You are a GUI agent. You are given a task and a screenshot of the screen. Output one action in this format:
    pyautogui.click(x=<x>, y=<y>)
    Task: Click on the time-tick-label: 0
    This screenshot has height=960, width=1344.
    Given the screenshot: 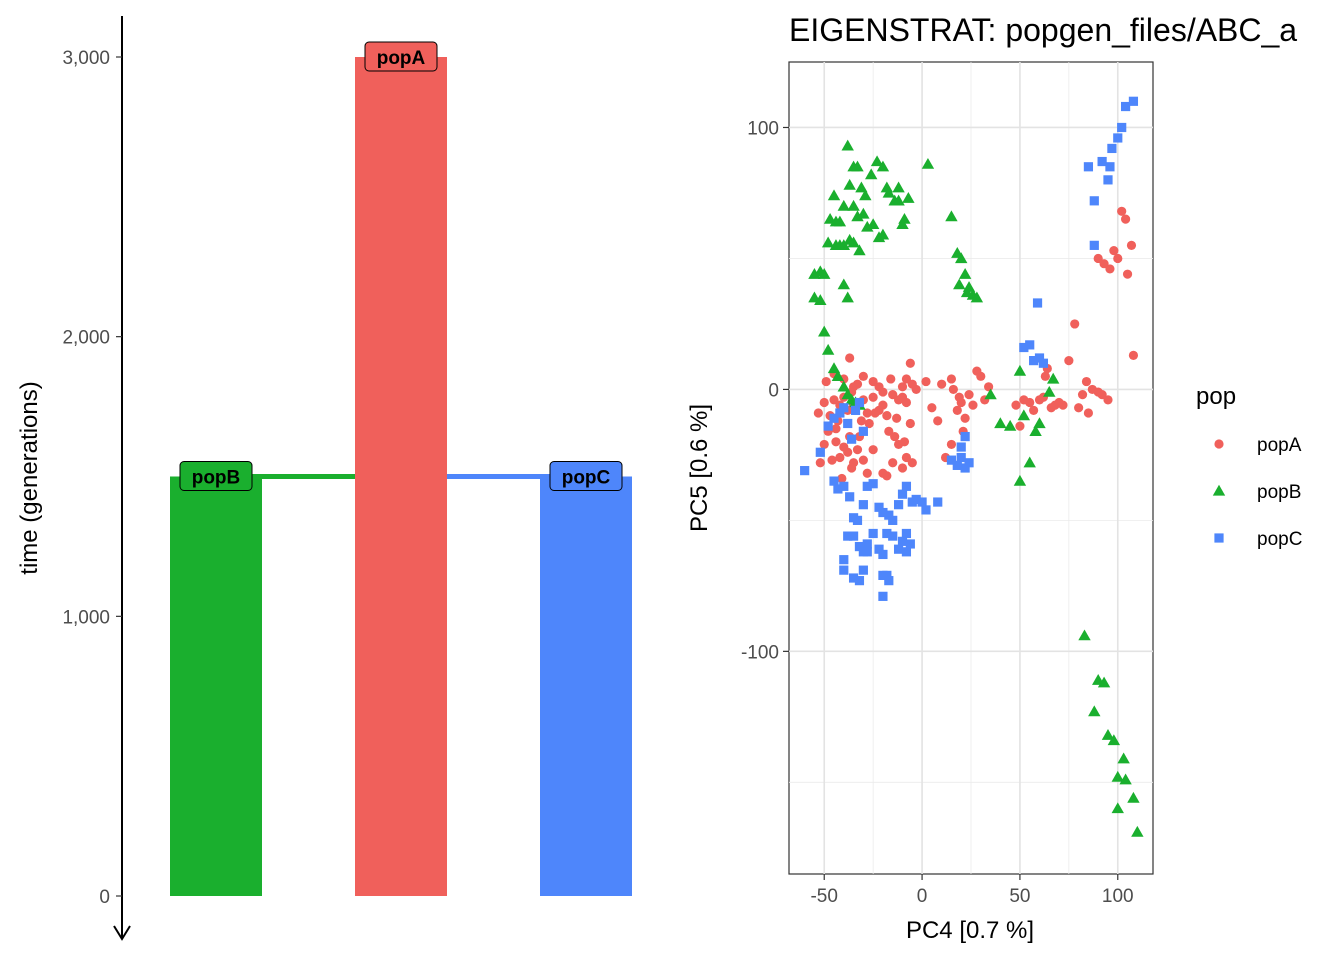 What is the action you would take?
    pyautogui.click(x=104, y=897)
    